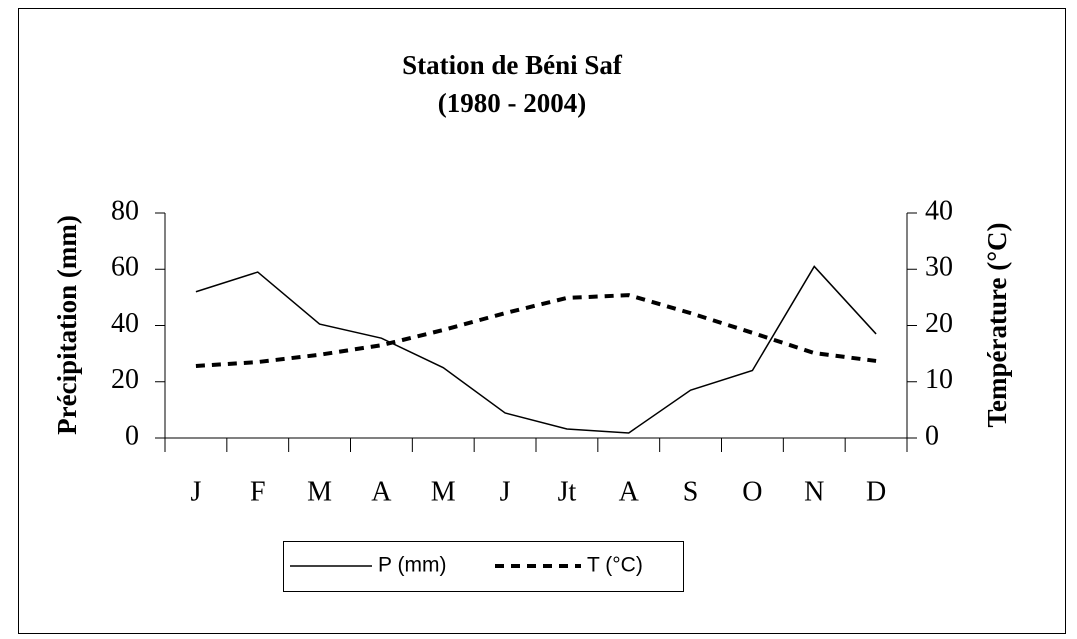 The height and width of the screenshot is (639, 1077). I want to click on series-line, so click(536, 330).